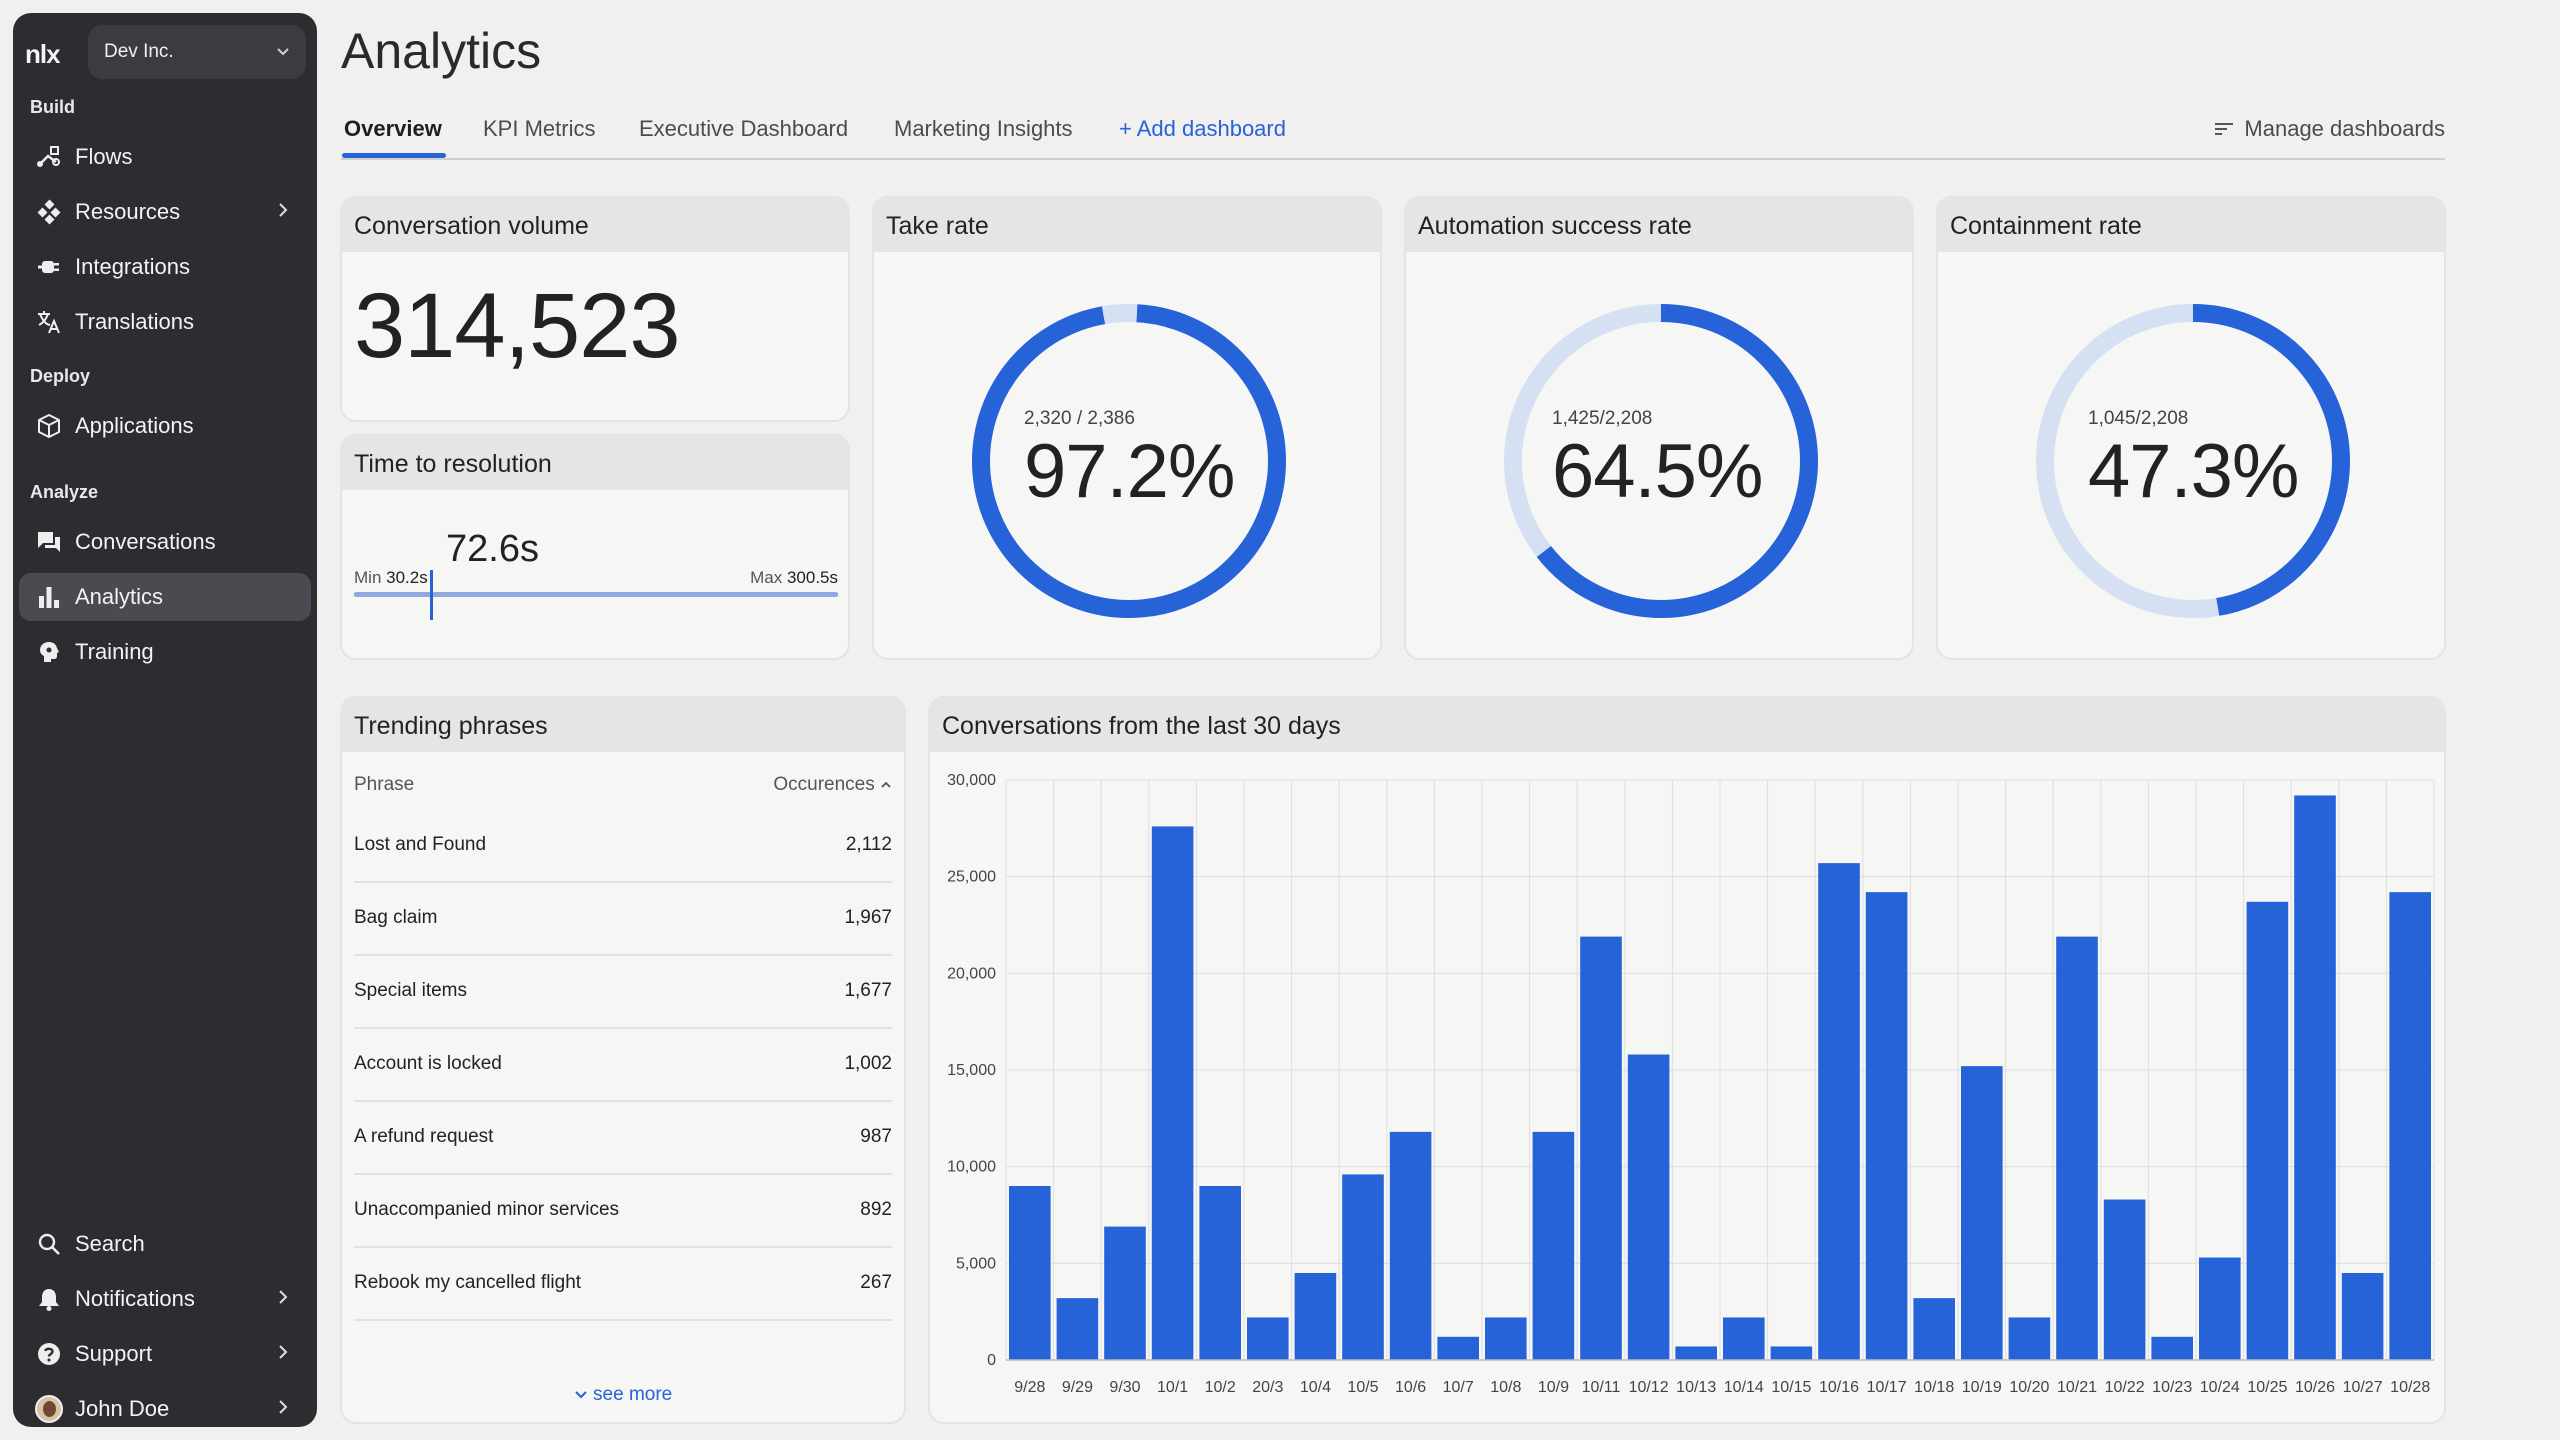  I want to click on org-selector: Dev Inc., so click(197, 52).